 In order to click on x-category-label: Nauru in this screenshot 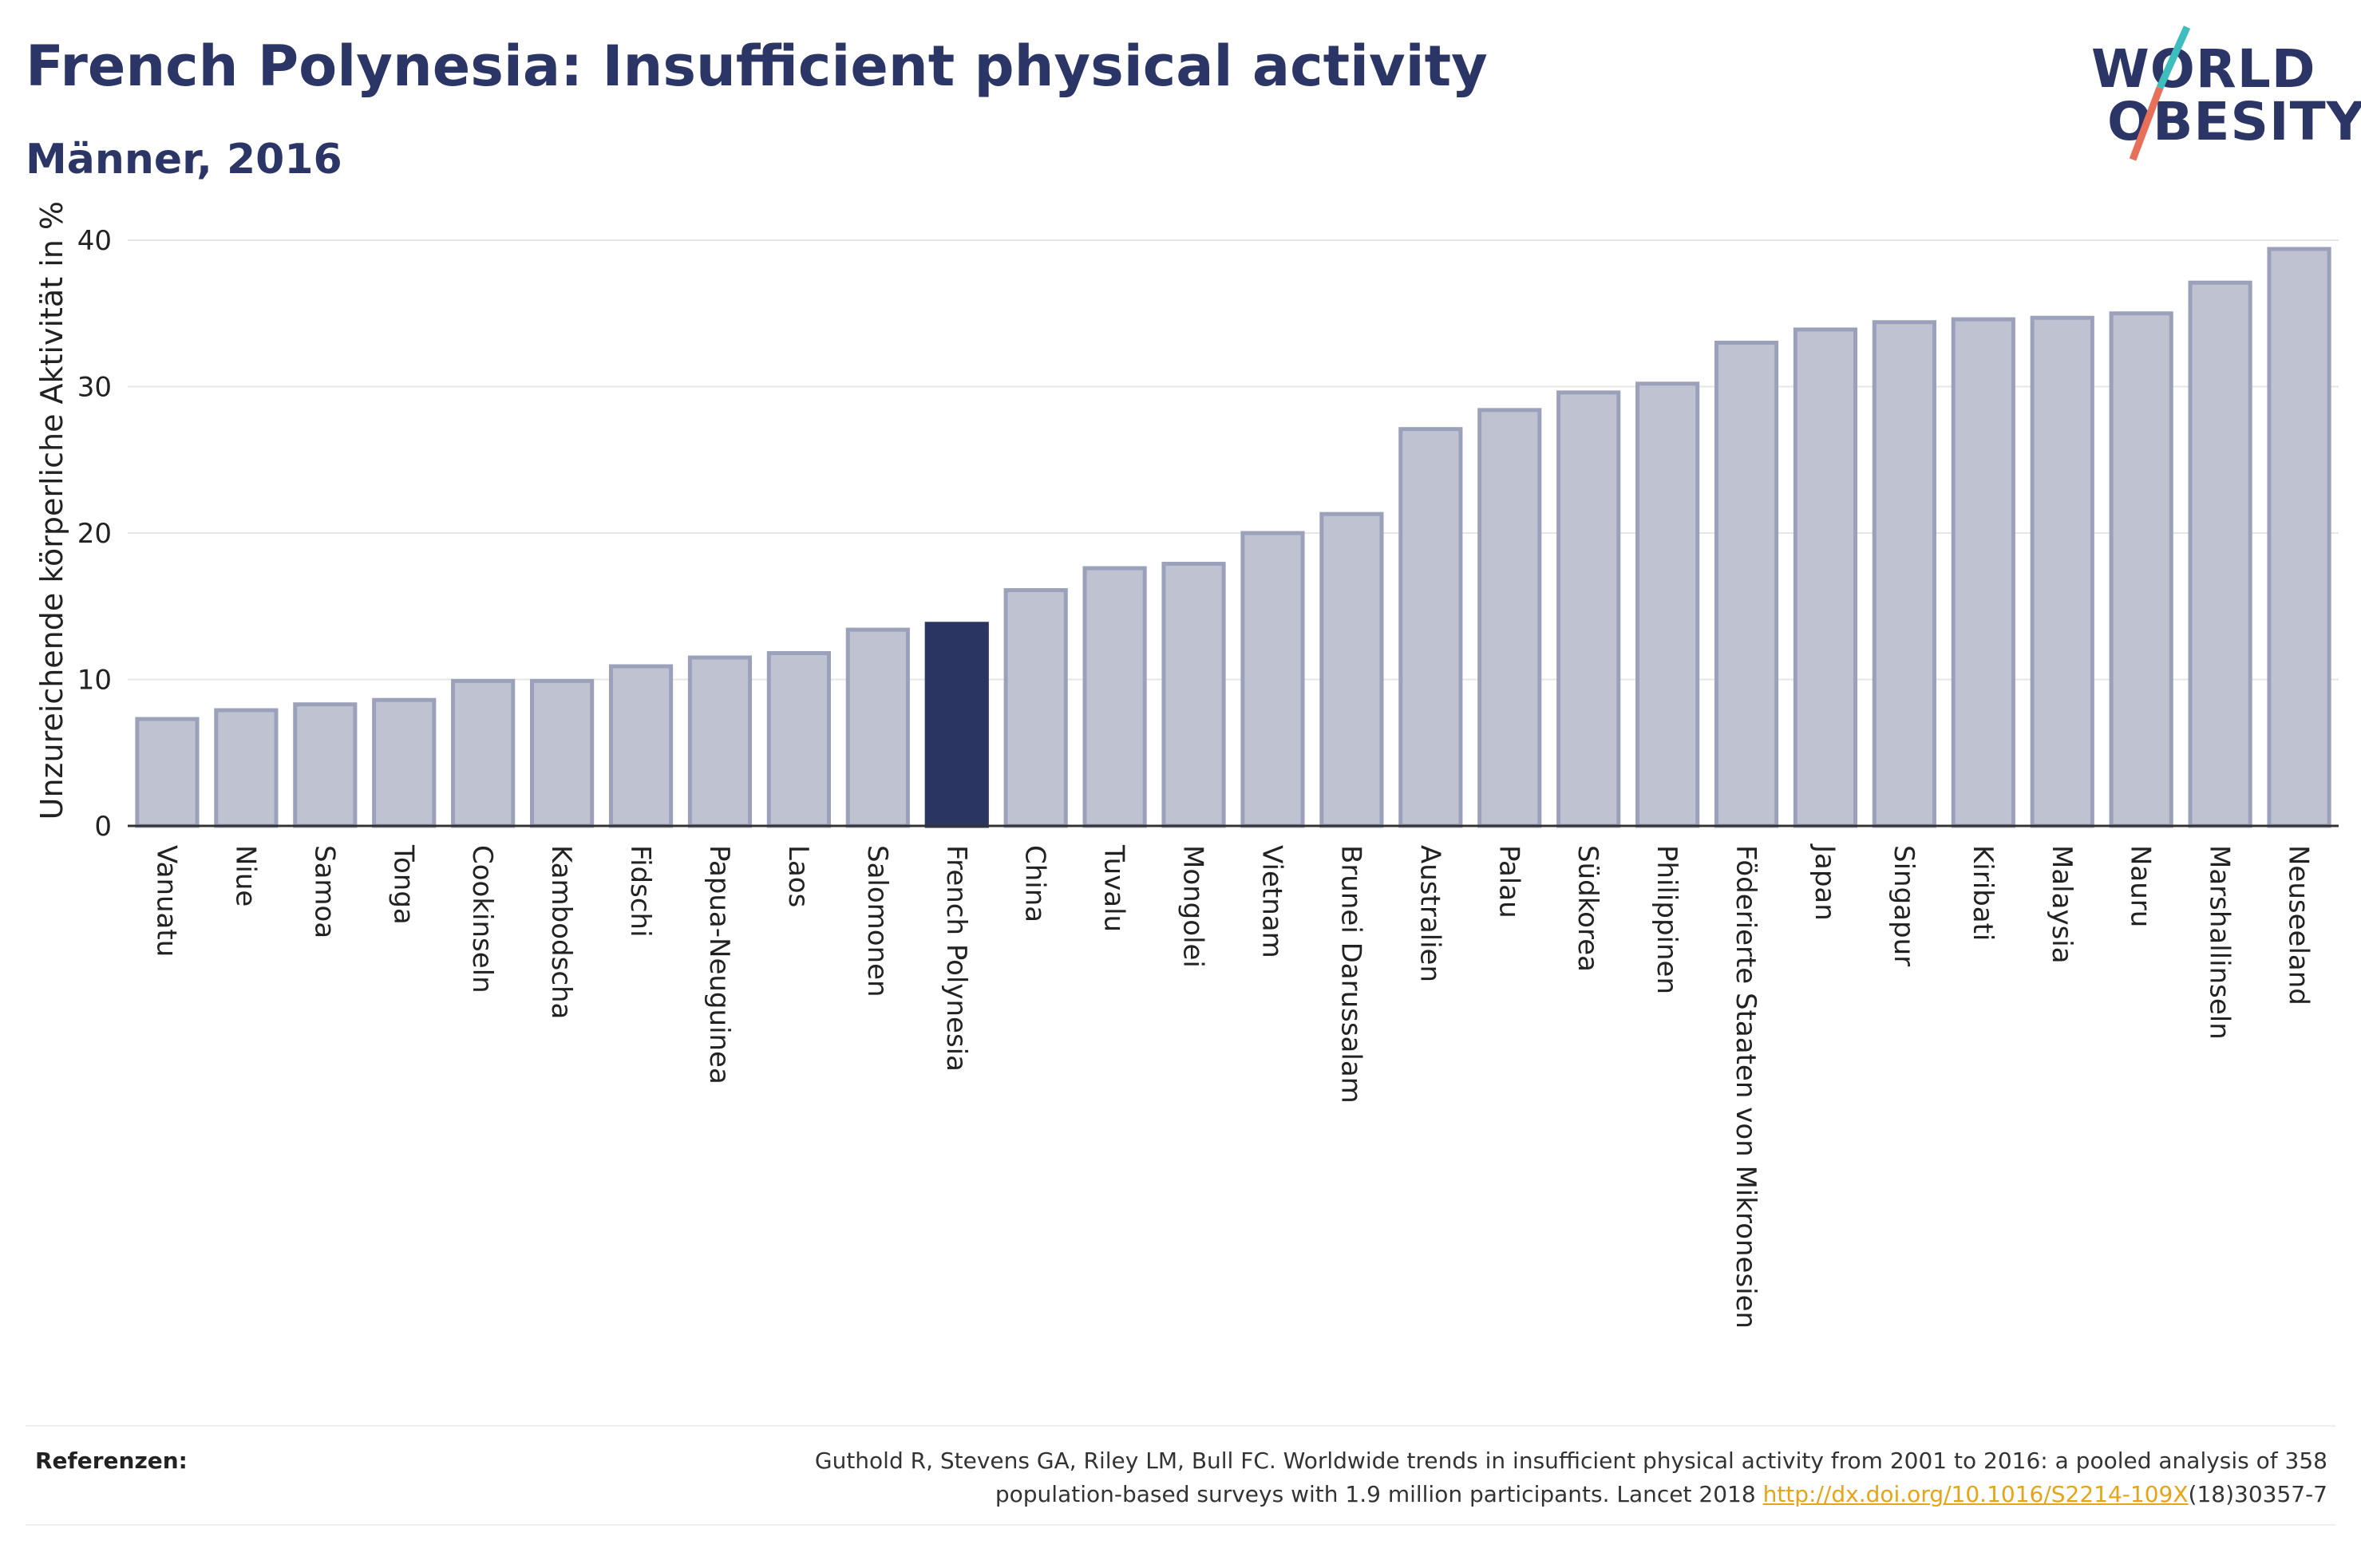, I will do `click(2141, 886)`.